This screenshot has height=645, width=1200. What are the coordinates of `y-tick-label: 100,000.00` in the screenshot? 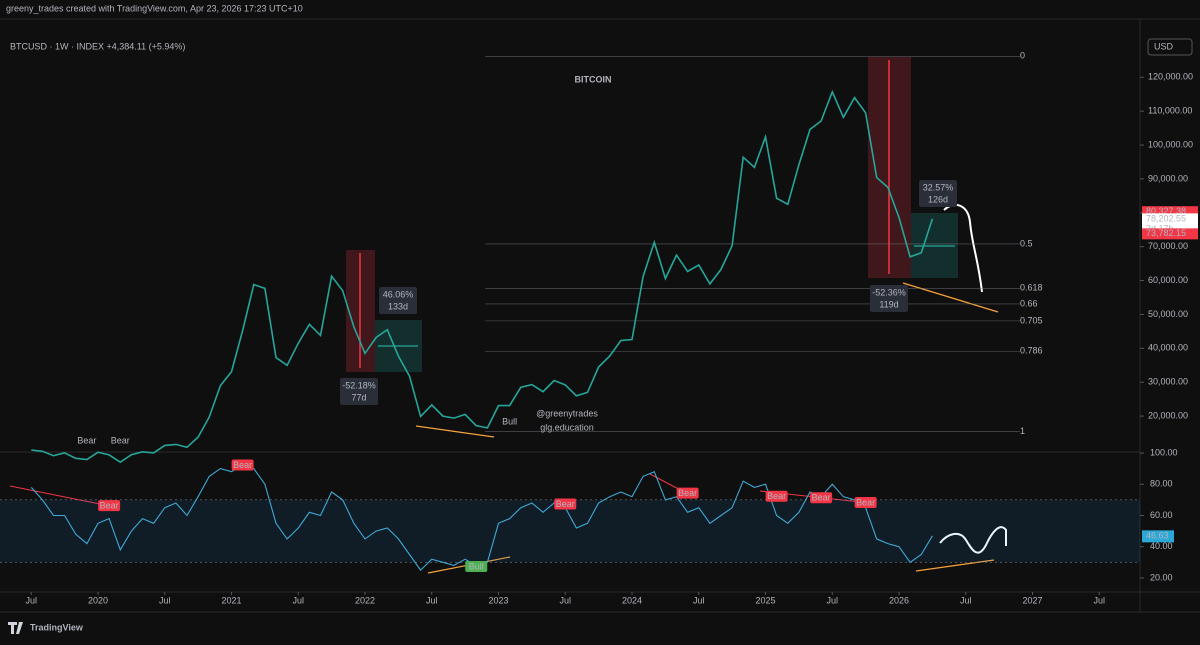 It's located at (1170, 144).